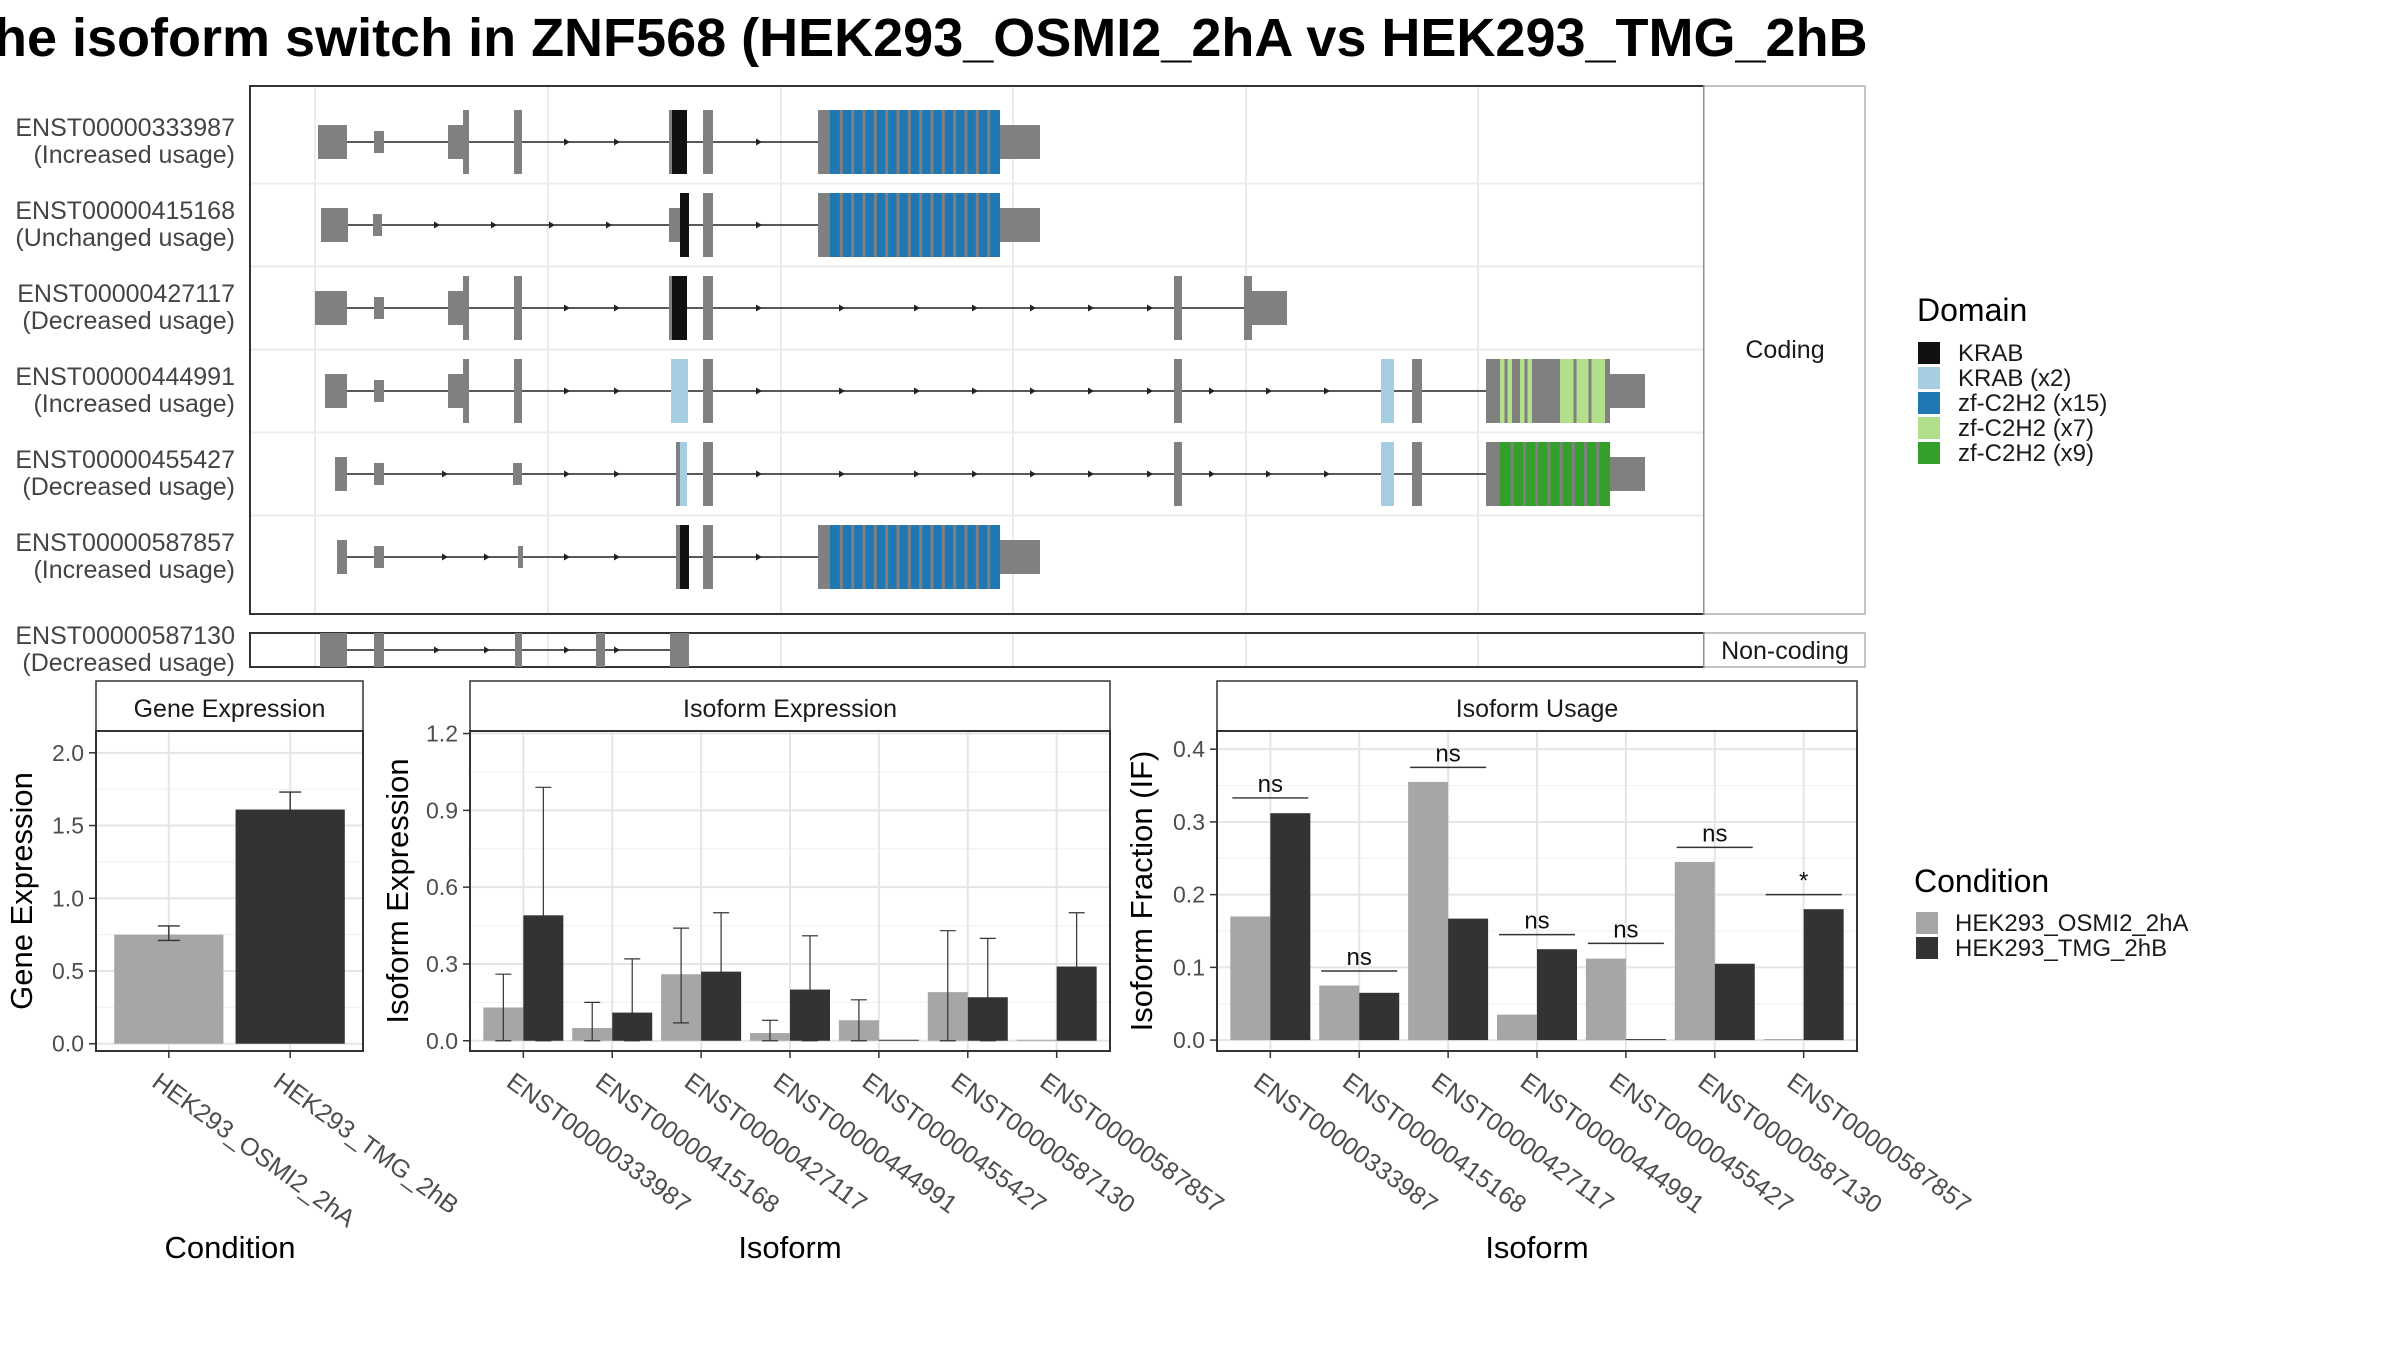 The width and height of the screenshot is (2400, 1355). What do you see at coordinates (68, 971) in the screenshot?
I see `y-tick-label: 0.5` at bounding box center [68, 971].